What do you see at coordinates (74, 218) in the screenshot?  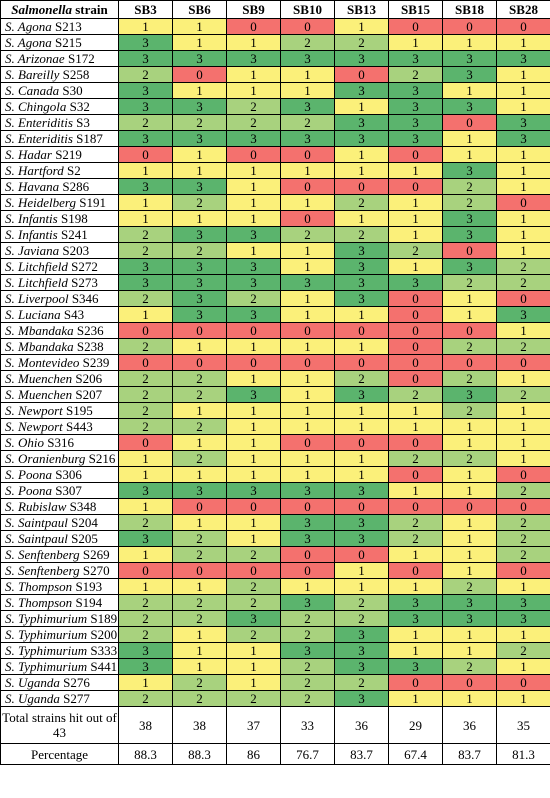 I see `strain-code: S198` at bounding box center [74, 218].